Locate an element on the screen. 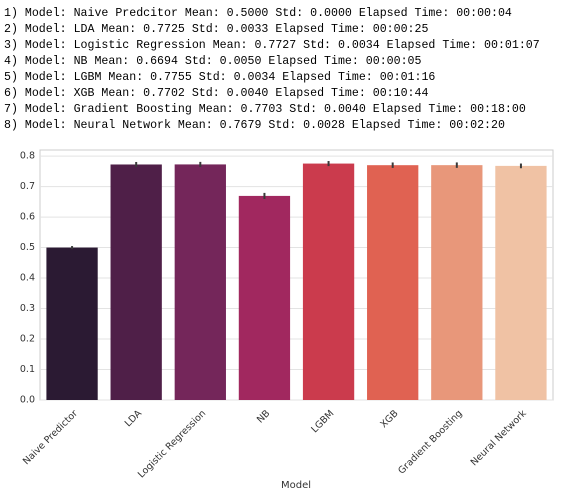 Image resolution: width=564 pixels, height=495 pixels. x-tick-label: LGBM is located at coordinates (322, 421).